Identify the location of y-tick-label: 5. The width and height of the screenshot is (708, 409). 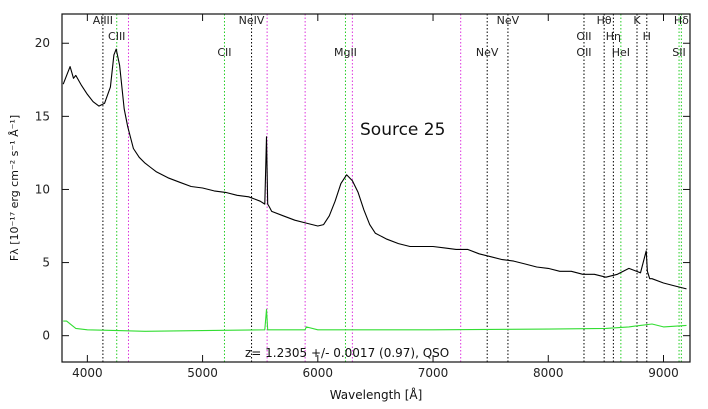
(46, 263).